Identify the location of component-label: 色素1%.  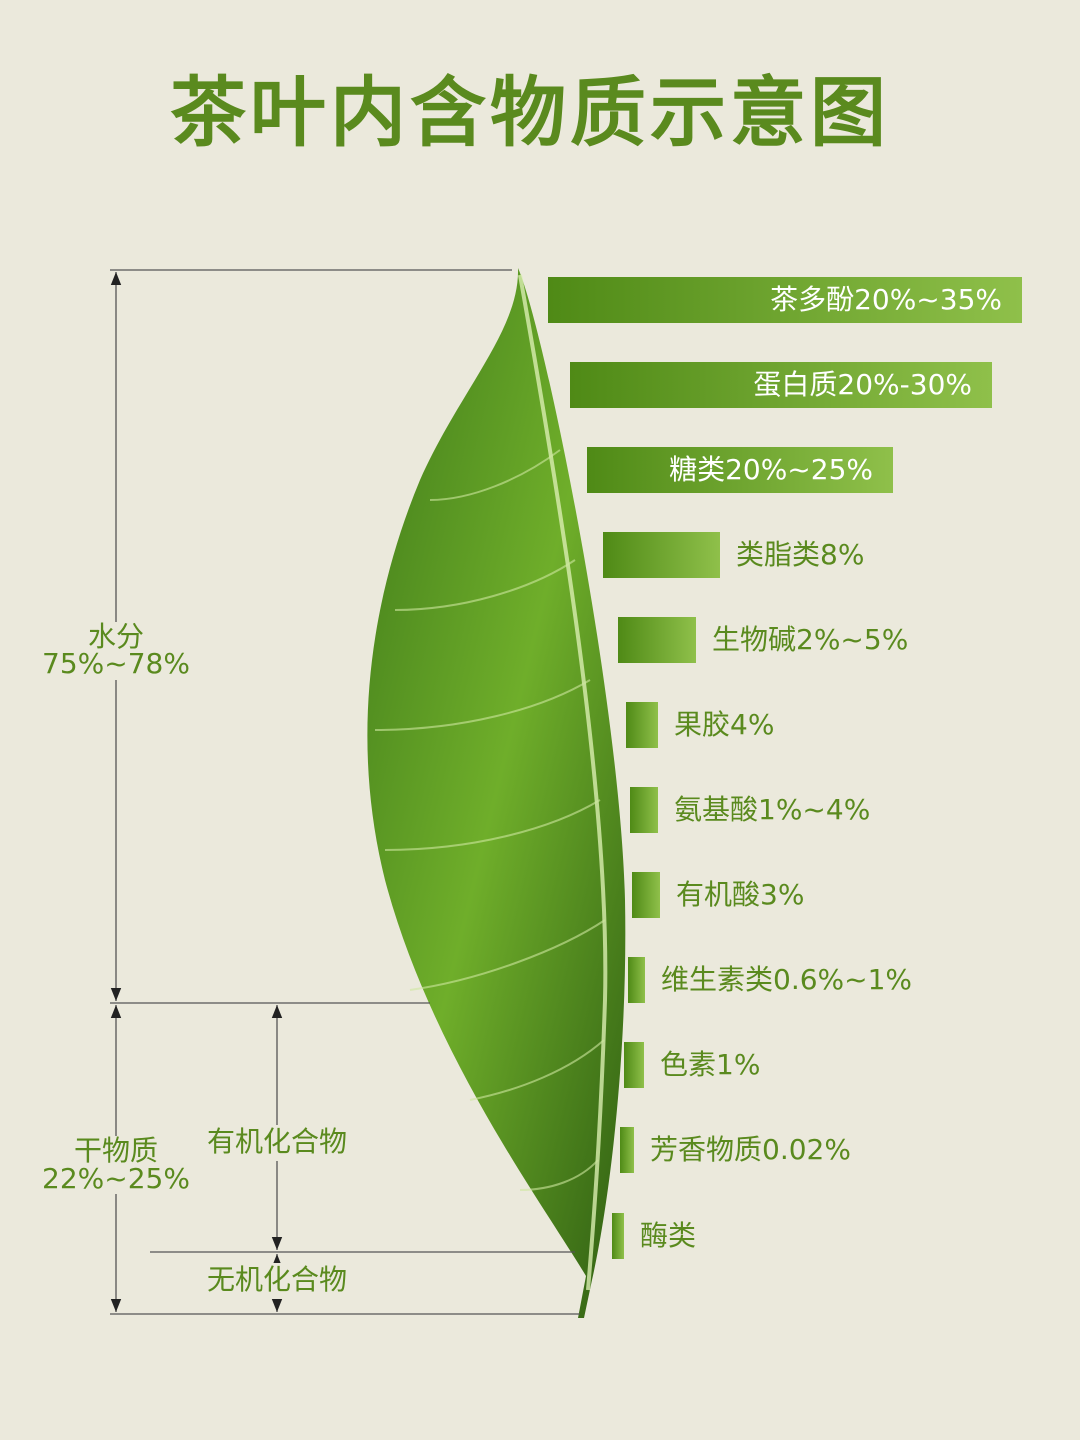
(710, 1064).